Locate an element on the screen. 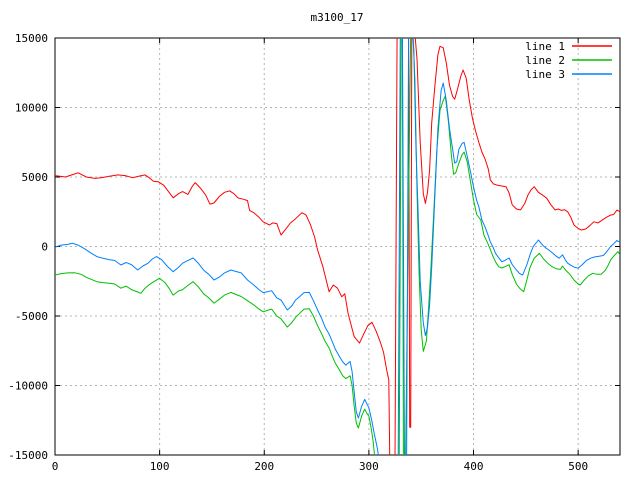  legend-label: line 2 is located at coordinates (545, 60).